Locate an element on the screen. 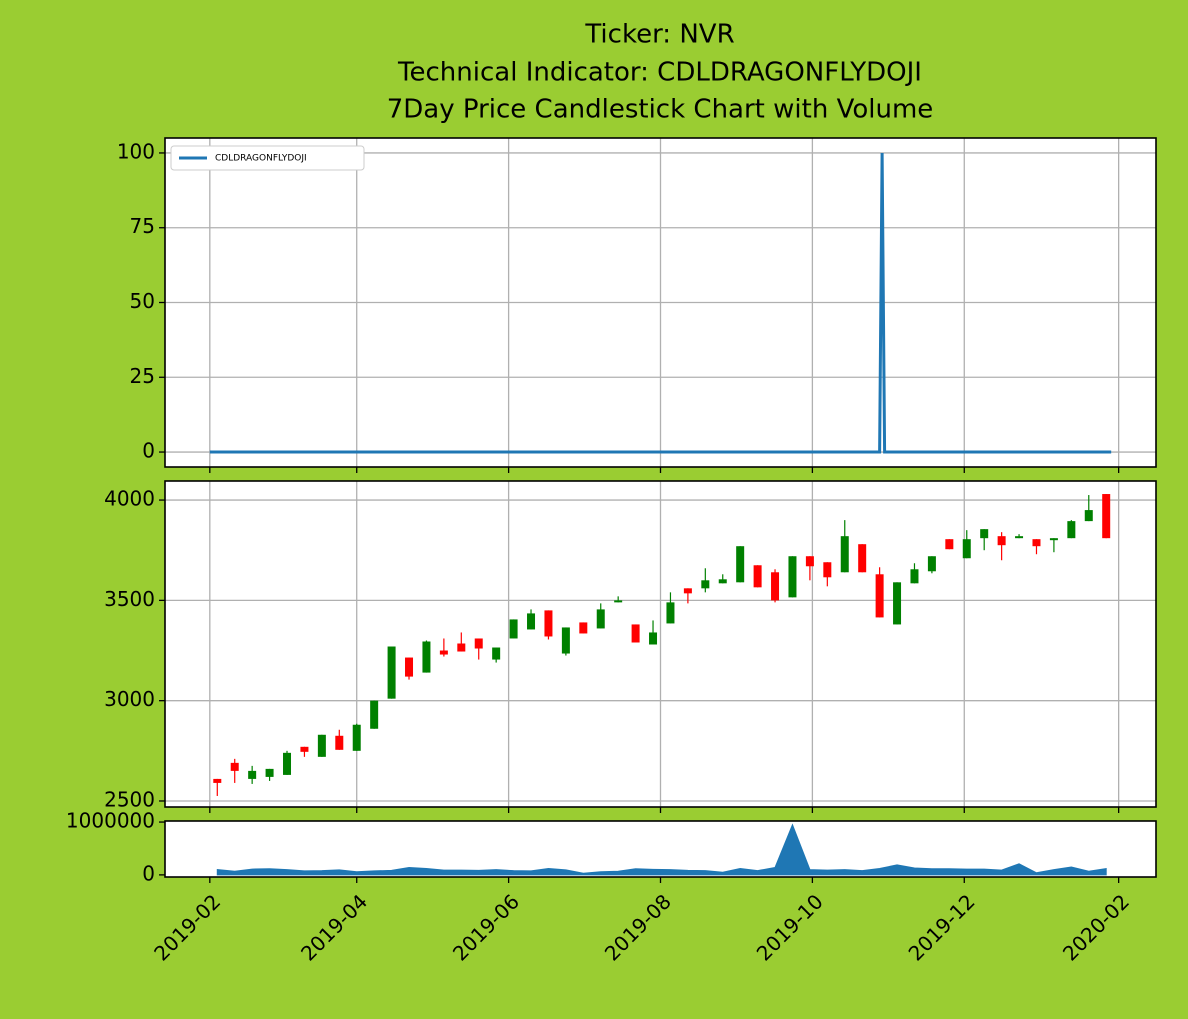 The width and height of the screenshot is (1188, 1019). x-tick-label: 2020-02 is located at coordinates (1096, 927).